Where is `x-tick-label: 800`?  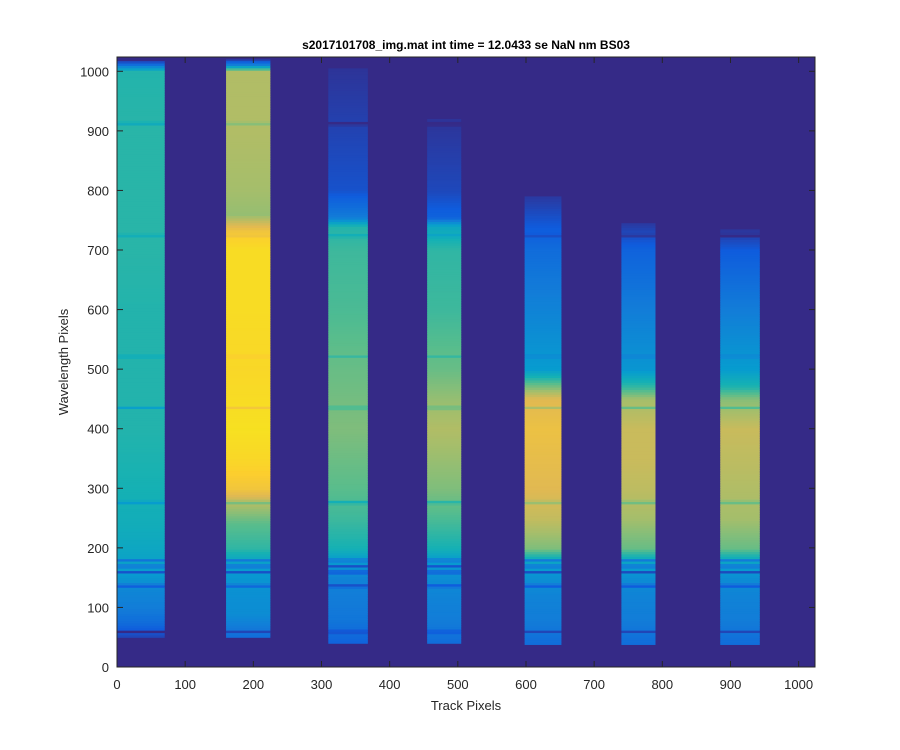
x-tick-label: 800 is located at coordinates (662, 684).